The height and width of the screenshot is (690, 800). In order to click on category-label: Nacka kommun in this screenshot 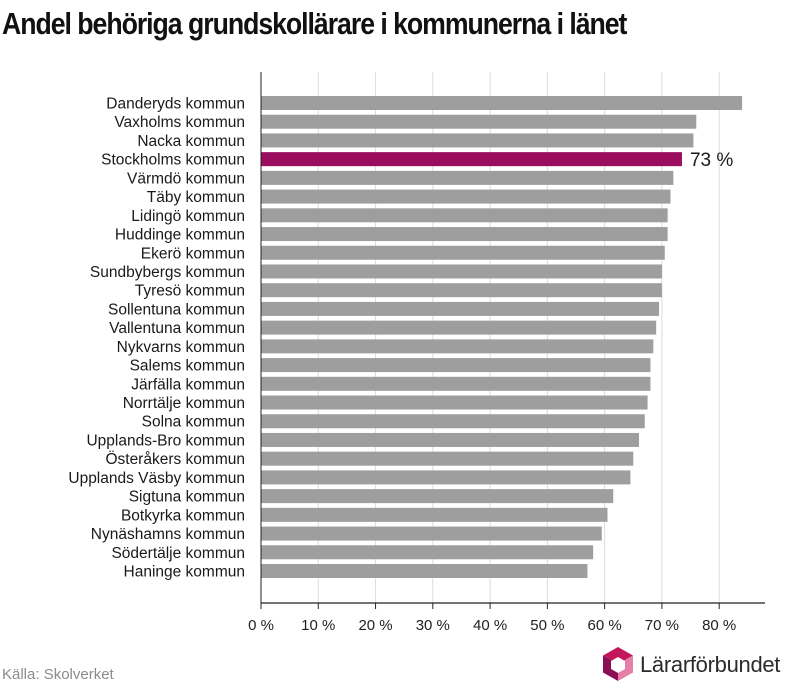, I will do `click(191, 141)`.